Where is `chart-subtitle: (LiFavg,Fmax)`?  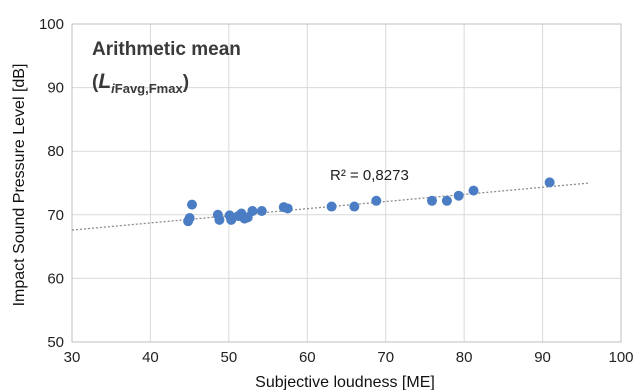 chart-subtitle: (LiFavg,Fmax) is located at coordinates (140, 83).